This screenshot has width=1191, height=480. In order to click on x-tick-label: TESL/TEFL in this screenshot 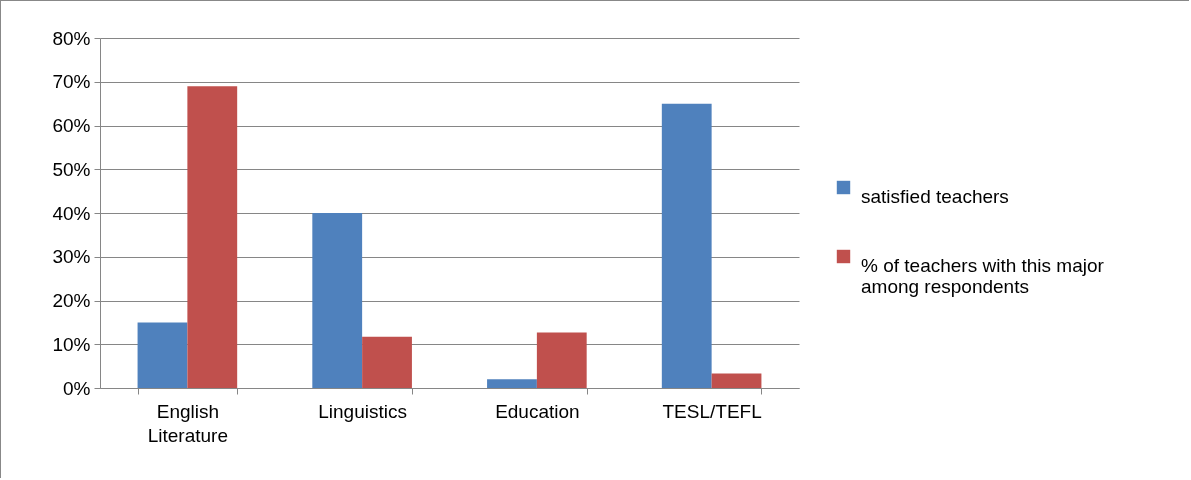, I will do `click(712, 411)`.